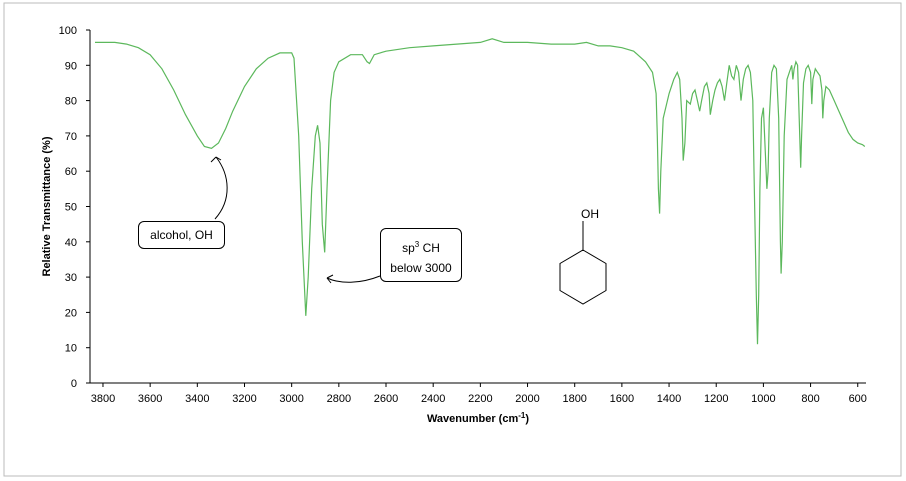  I want to click on y-tick-label: 100, so click(68, 31).